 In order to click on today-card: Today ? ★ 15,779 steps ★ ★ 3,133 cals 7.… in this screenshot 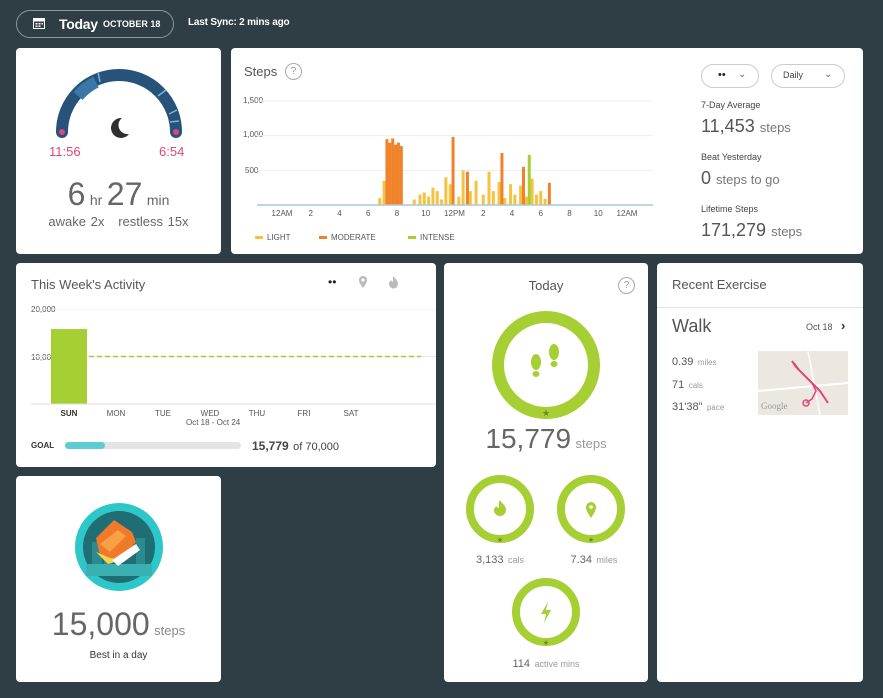, I will do `click(546, 472)`.